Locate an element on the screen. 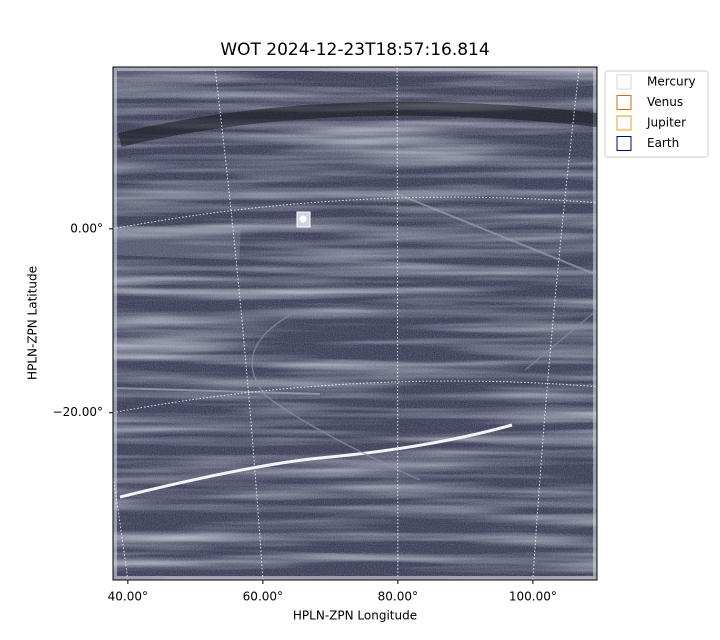  legend is located at coordinates (656, 114).